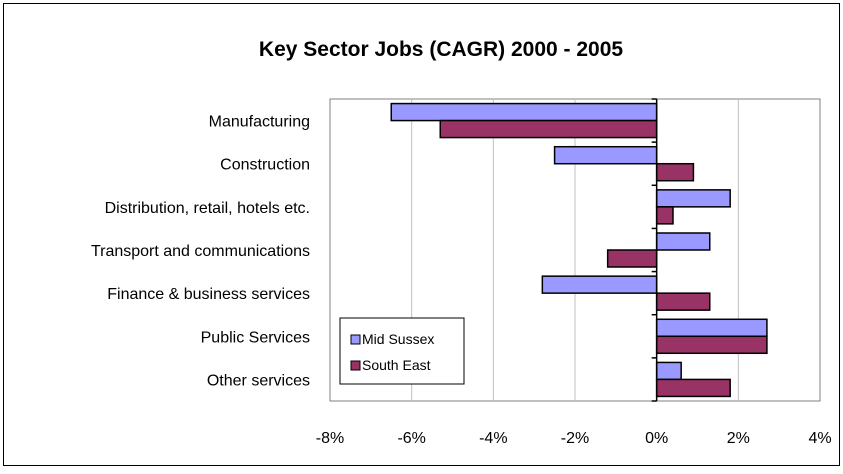  What do you see at coordinates (738, 438) in the screenshot?
I see `x-tick-label: 2%` at bounding box center [738, 438].